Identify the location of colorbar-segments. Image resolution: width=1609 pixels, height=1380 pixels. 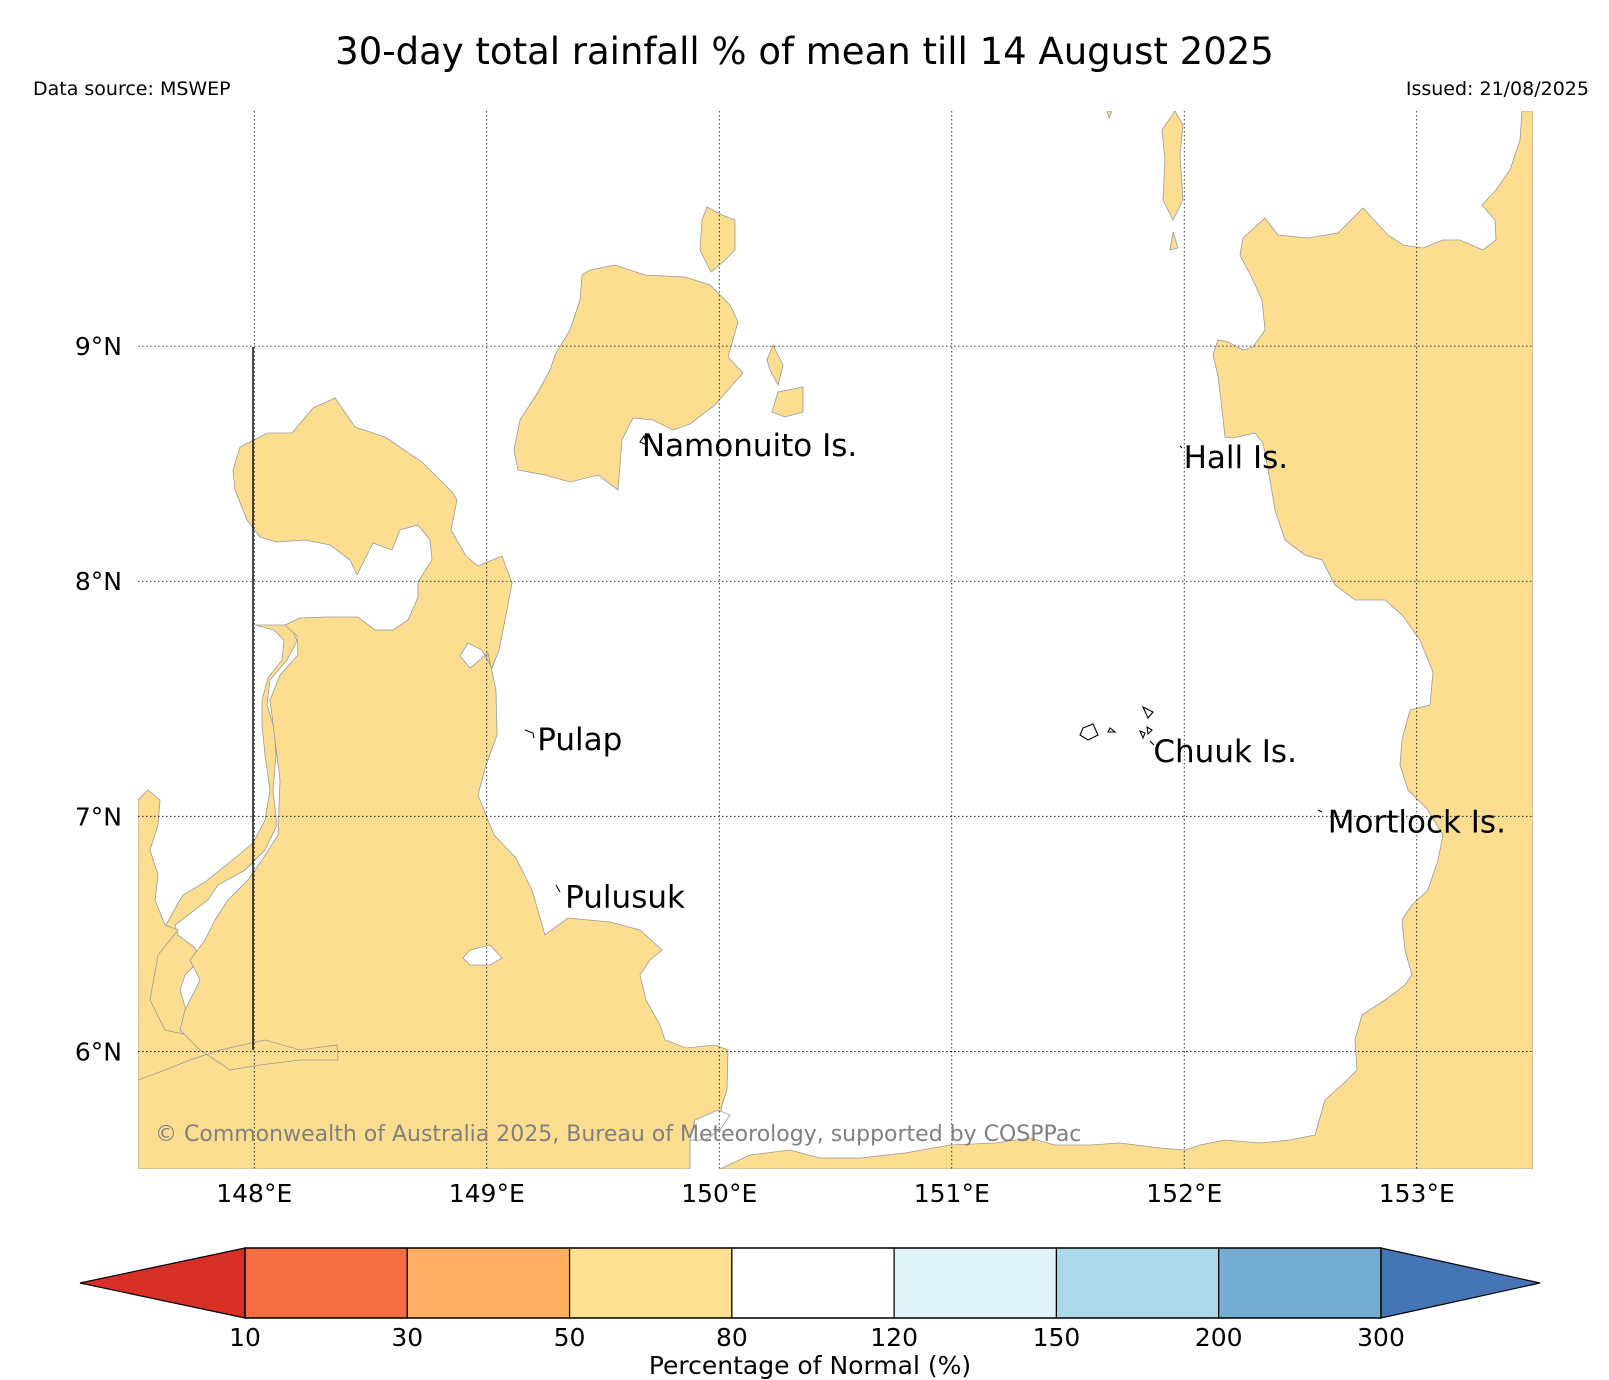
(813, 1283).